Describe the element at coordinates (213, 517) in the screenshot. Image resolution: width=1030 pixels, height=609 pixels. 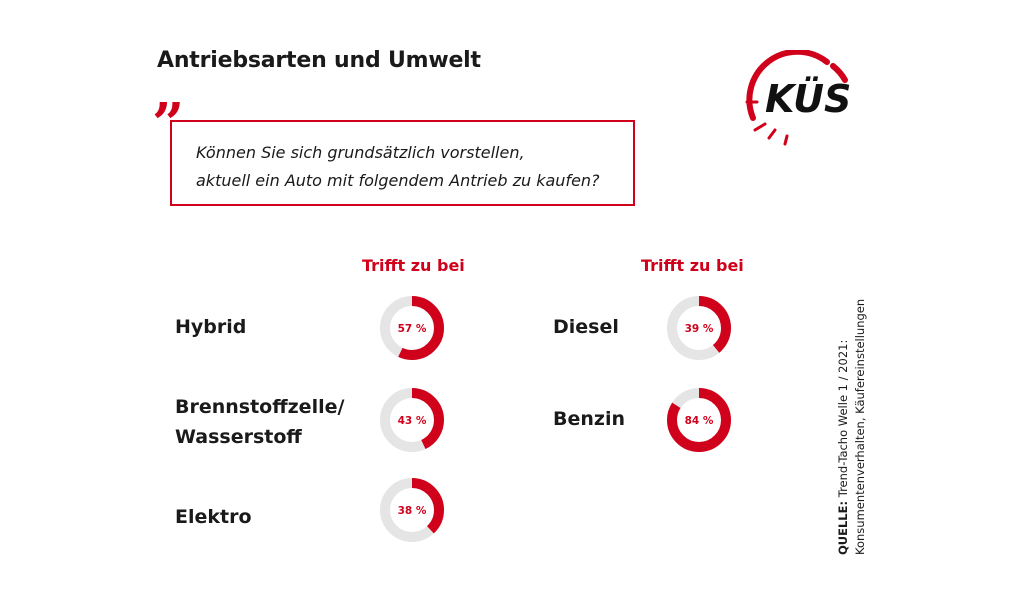
I see `label-elektro: Elektro` at that location.